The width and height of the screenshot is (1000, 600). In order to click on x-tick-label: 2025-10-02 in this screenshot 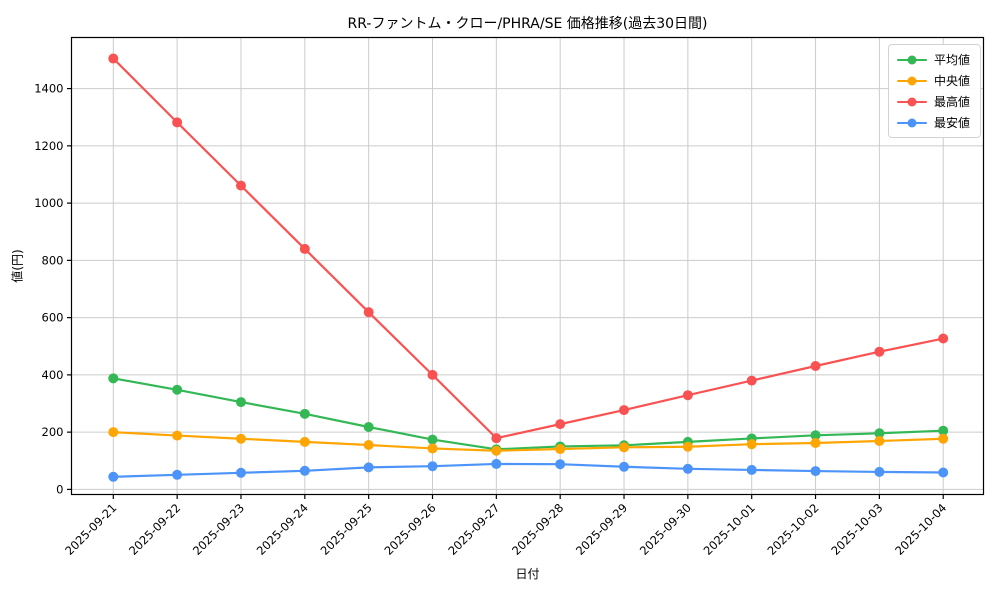, I will do `click(792, 529)`.